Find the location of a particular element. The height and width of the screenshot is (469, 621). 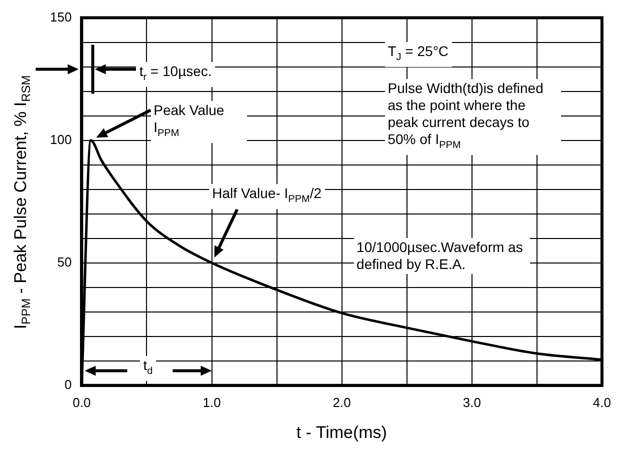

y-tick-label: 0 is located at coordinates (68, 384).